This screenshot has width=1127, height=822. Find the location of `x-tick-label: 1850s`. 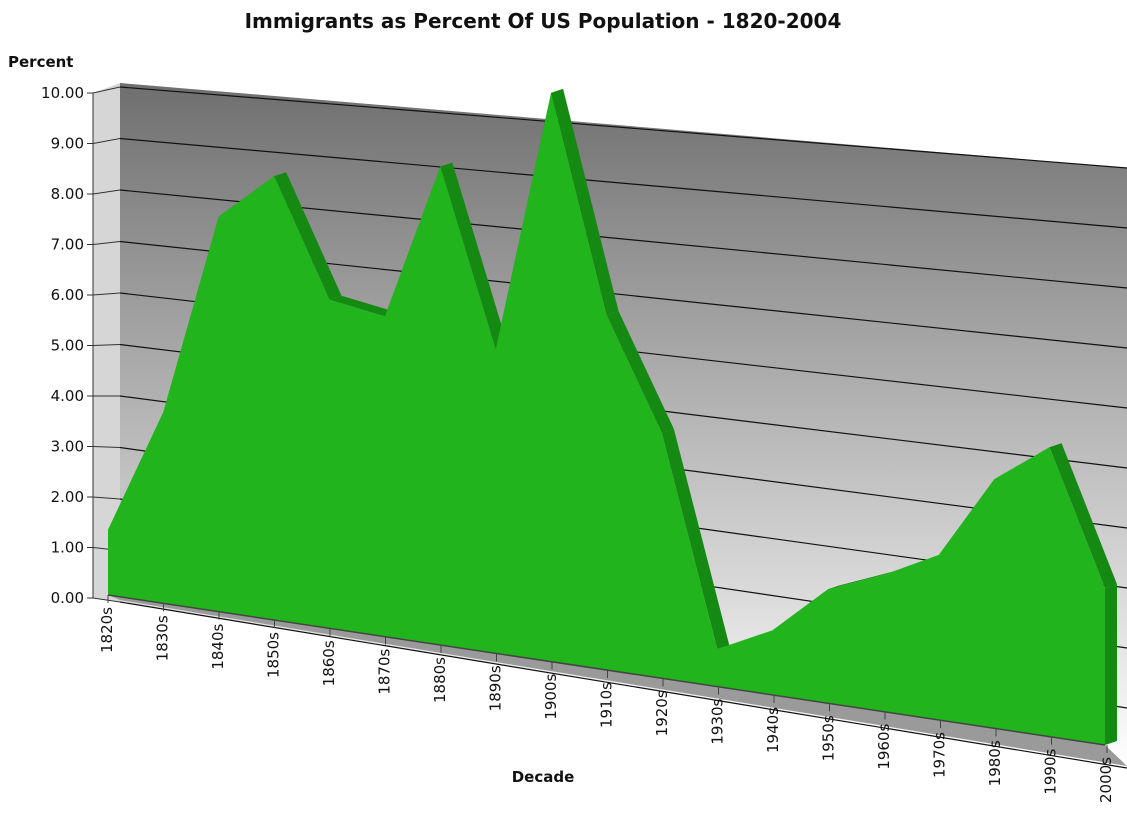

x-tick-label: 1850s is located at coordinates (274, 655).